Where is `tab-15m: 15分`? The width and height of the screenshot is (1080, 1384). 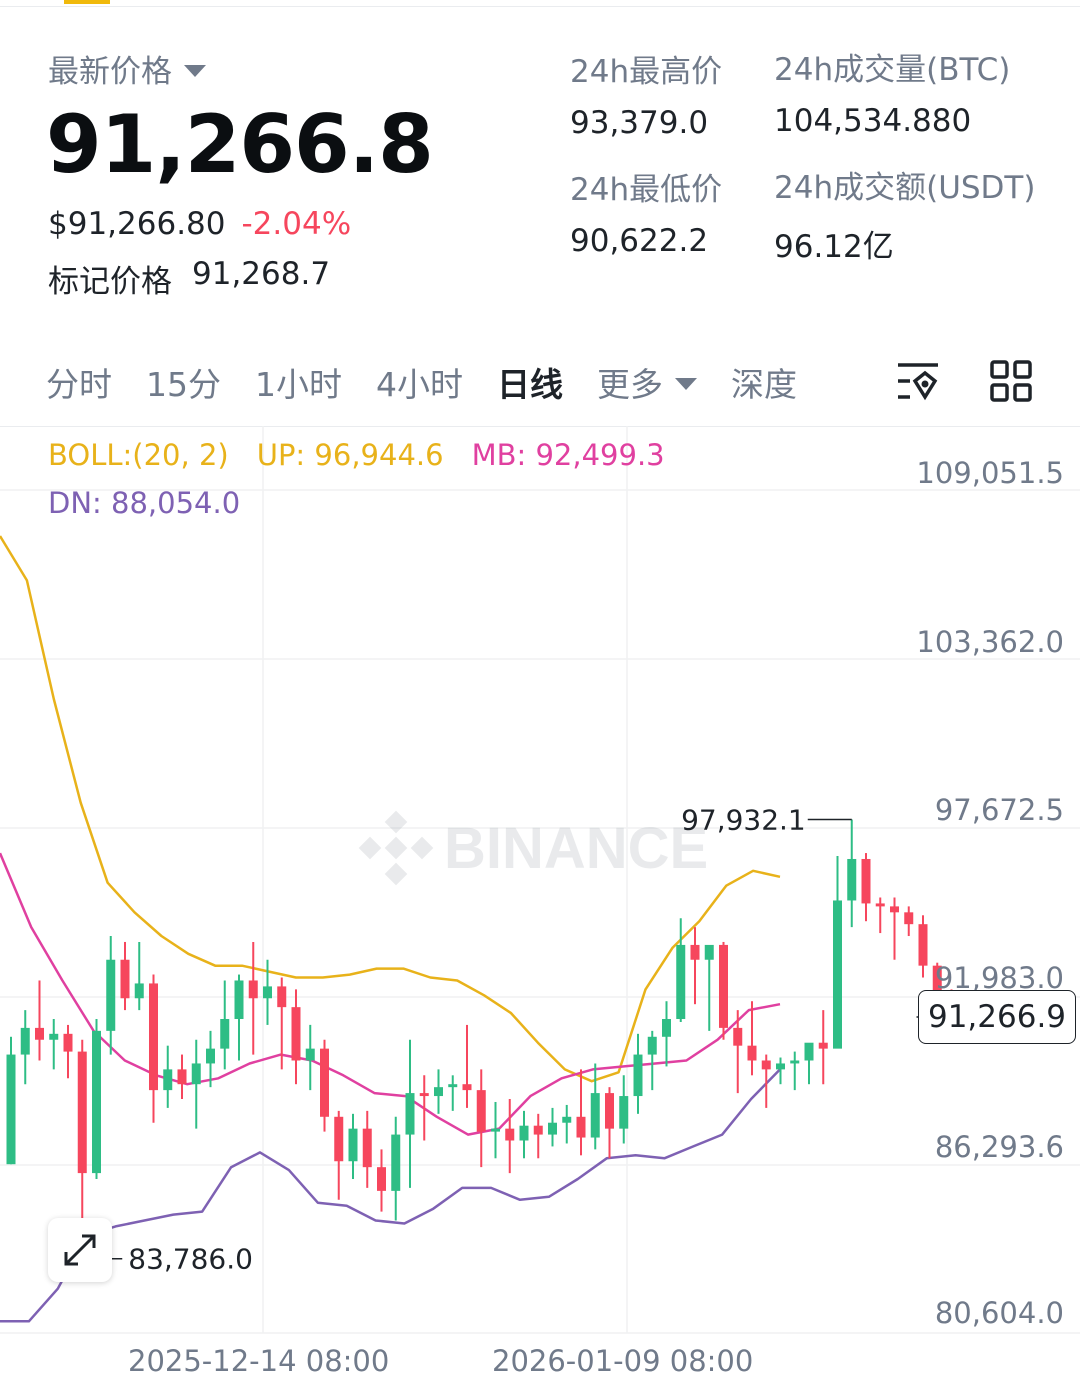
tab-15m: 15分 is located at coordinates (183, 384).